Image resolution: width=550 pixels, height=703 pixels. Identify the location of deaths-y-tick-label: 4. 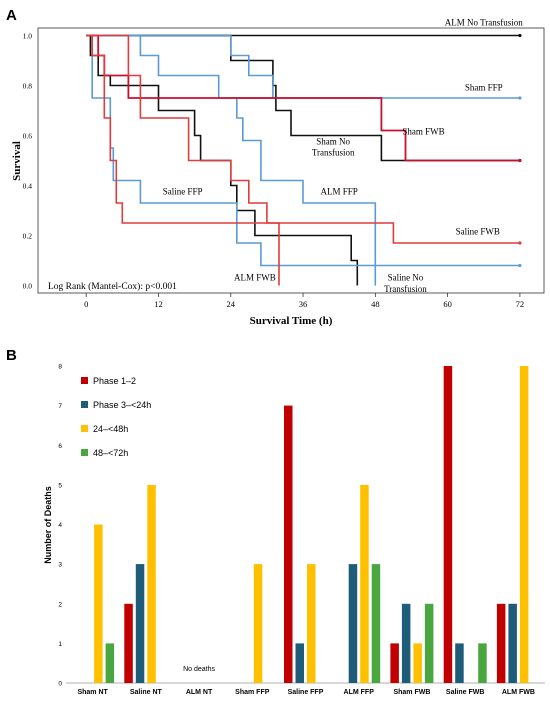
(60, 525).